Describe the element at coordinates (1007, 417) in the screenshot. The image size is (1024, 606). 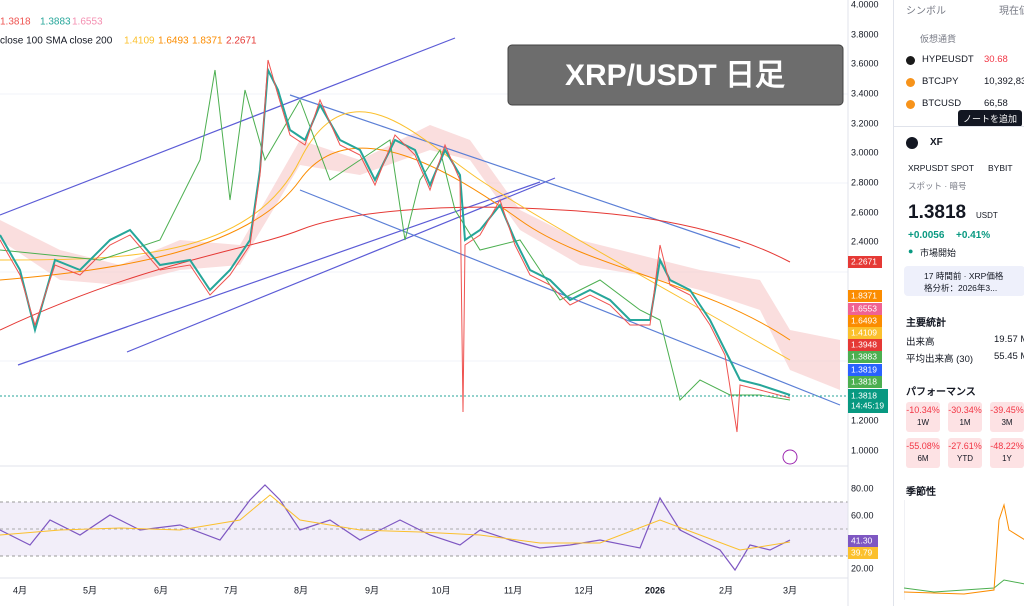
I see `perf-cell: -39.45% 3M` at that location.